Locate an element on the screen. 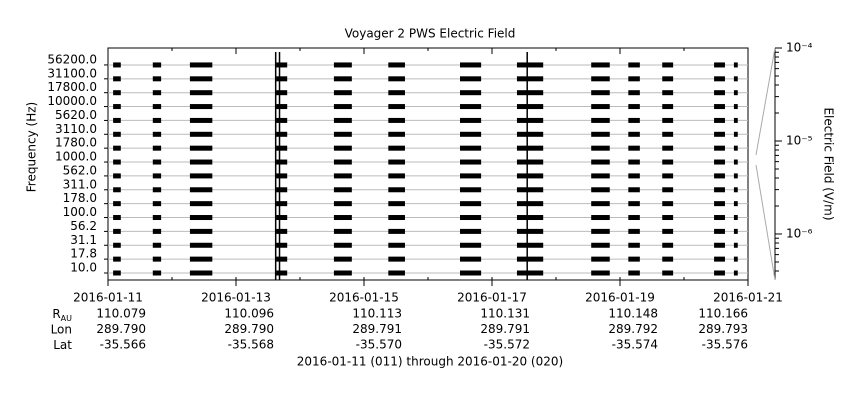 This screenshot has width=860, height=400. ephemeris-value: -35.568 is located at coordinates (251, 345).